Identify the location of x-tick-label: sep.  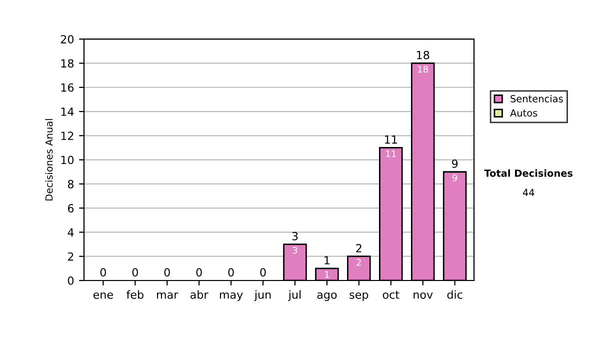
(359, 296).